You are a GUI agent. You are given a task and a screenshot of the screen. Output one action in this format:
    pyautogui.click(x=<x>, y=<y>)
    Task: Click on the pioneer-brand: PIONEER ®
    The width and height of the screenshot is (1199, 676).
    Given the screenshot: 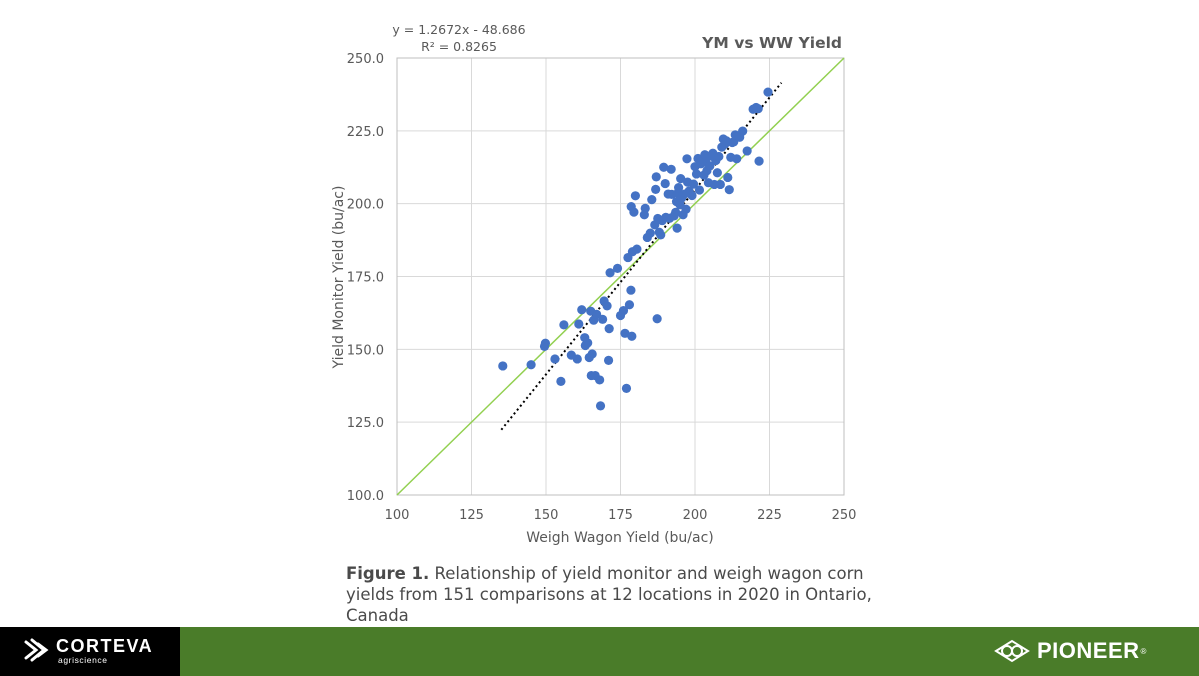 What is the action you would take?
    pyautogui.click(x=1069, y=651)
    